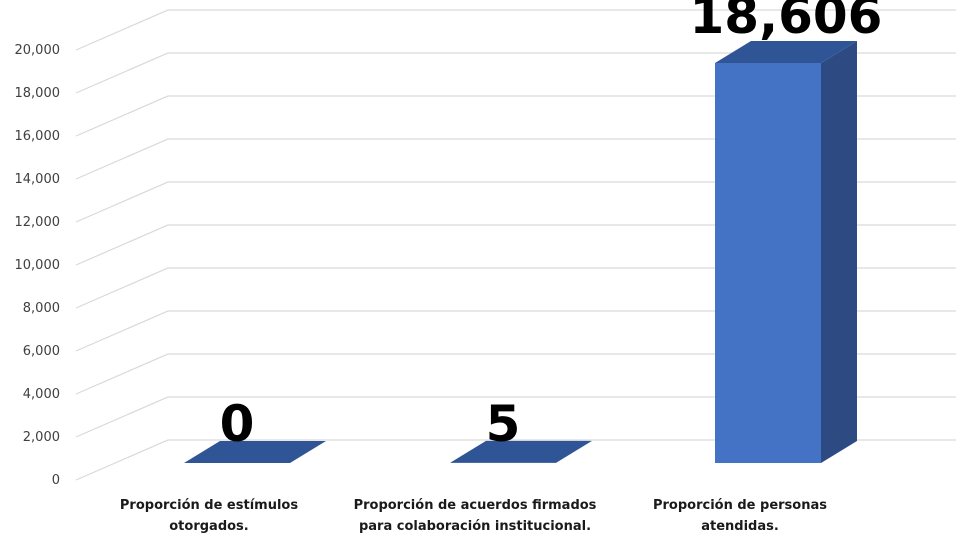 This screenshot has width=956, height=535. I want to click on category-label: Proporción de personas, so click(740, 505).